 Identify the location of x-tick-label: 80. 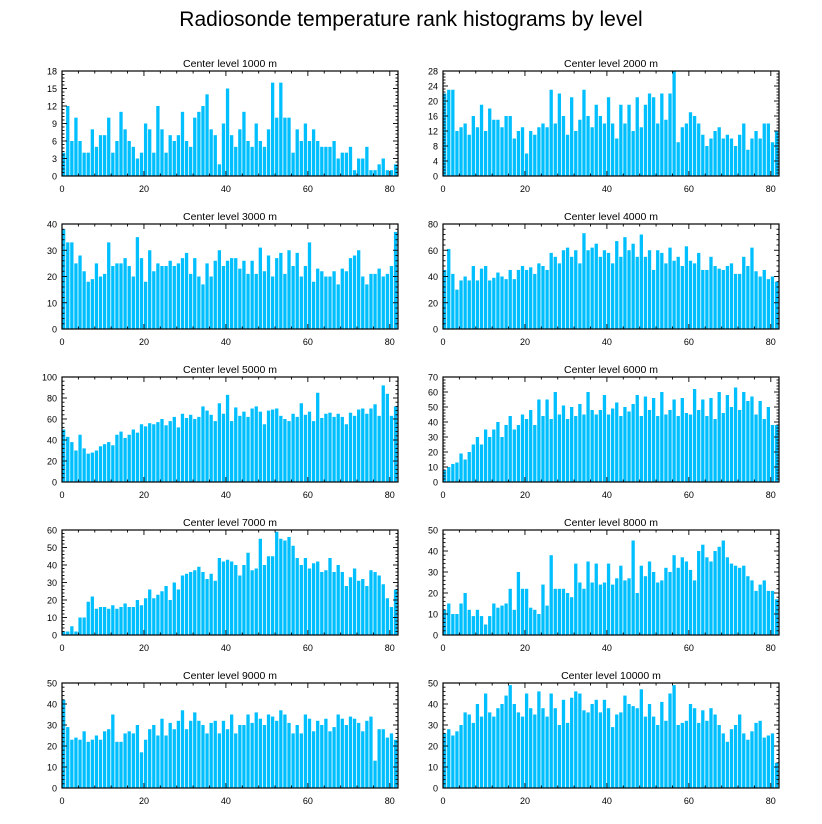
(771, 342).